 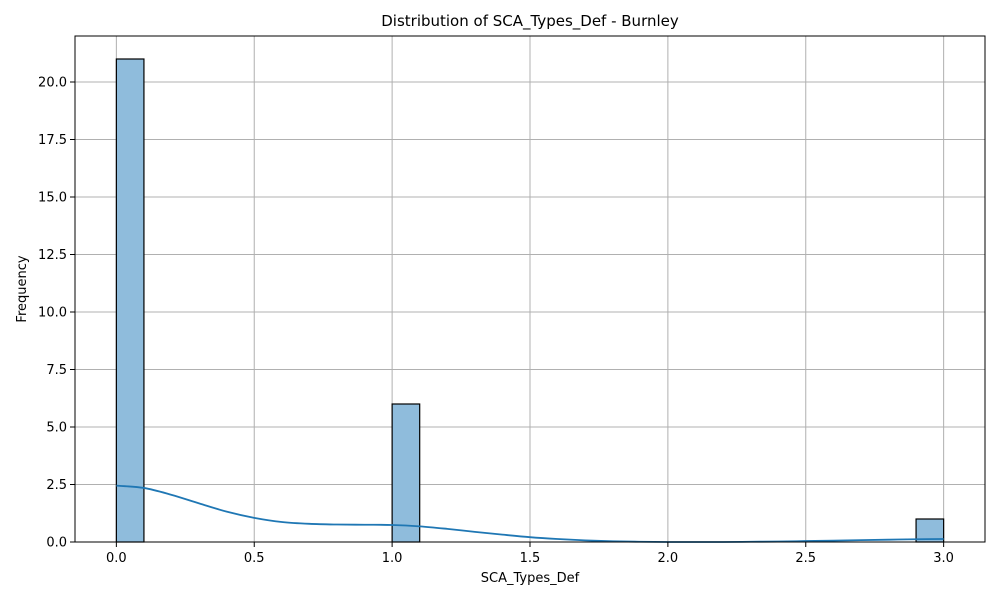 I want to click on x-tick-label: 2.0, so click(x=668, y=558).